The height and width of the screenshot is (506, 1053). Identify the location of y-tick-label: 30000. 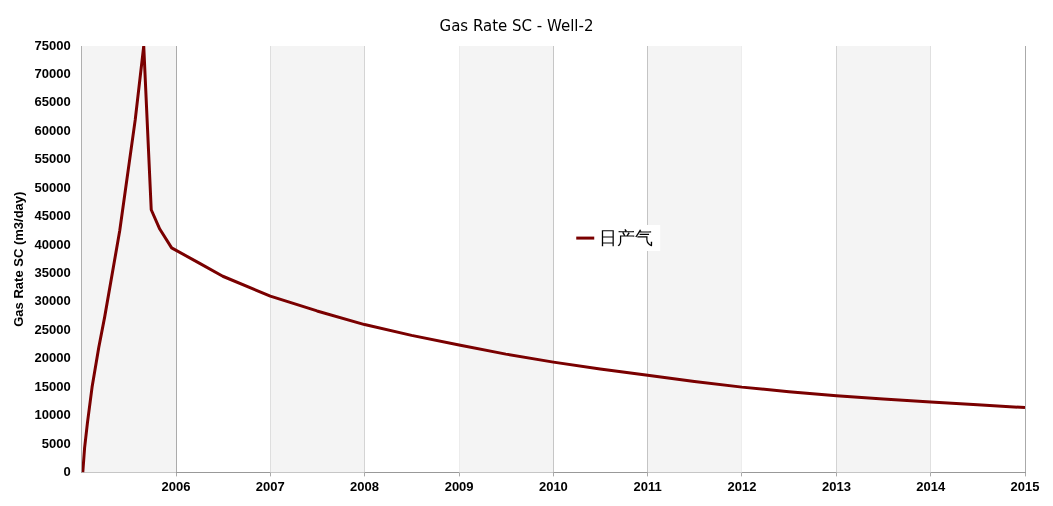
(52, 301).